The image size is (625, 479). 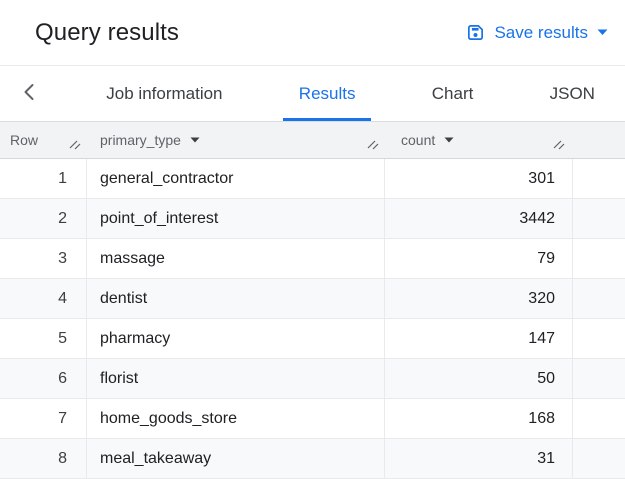 What do you see at coordinates (24, 140) in the screenshot?
I see `column-header-row-label: Row` at bounding box center [24, 140].